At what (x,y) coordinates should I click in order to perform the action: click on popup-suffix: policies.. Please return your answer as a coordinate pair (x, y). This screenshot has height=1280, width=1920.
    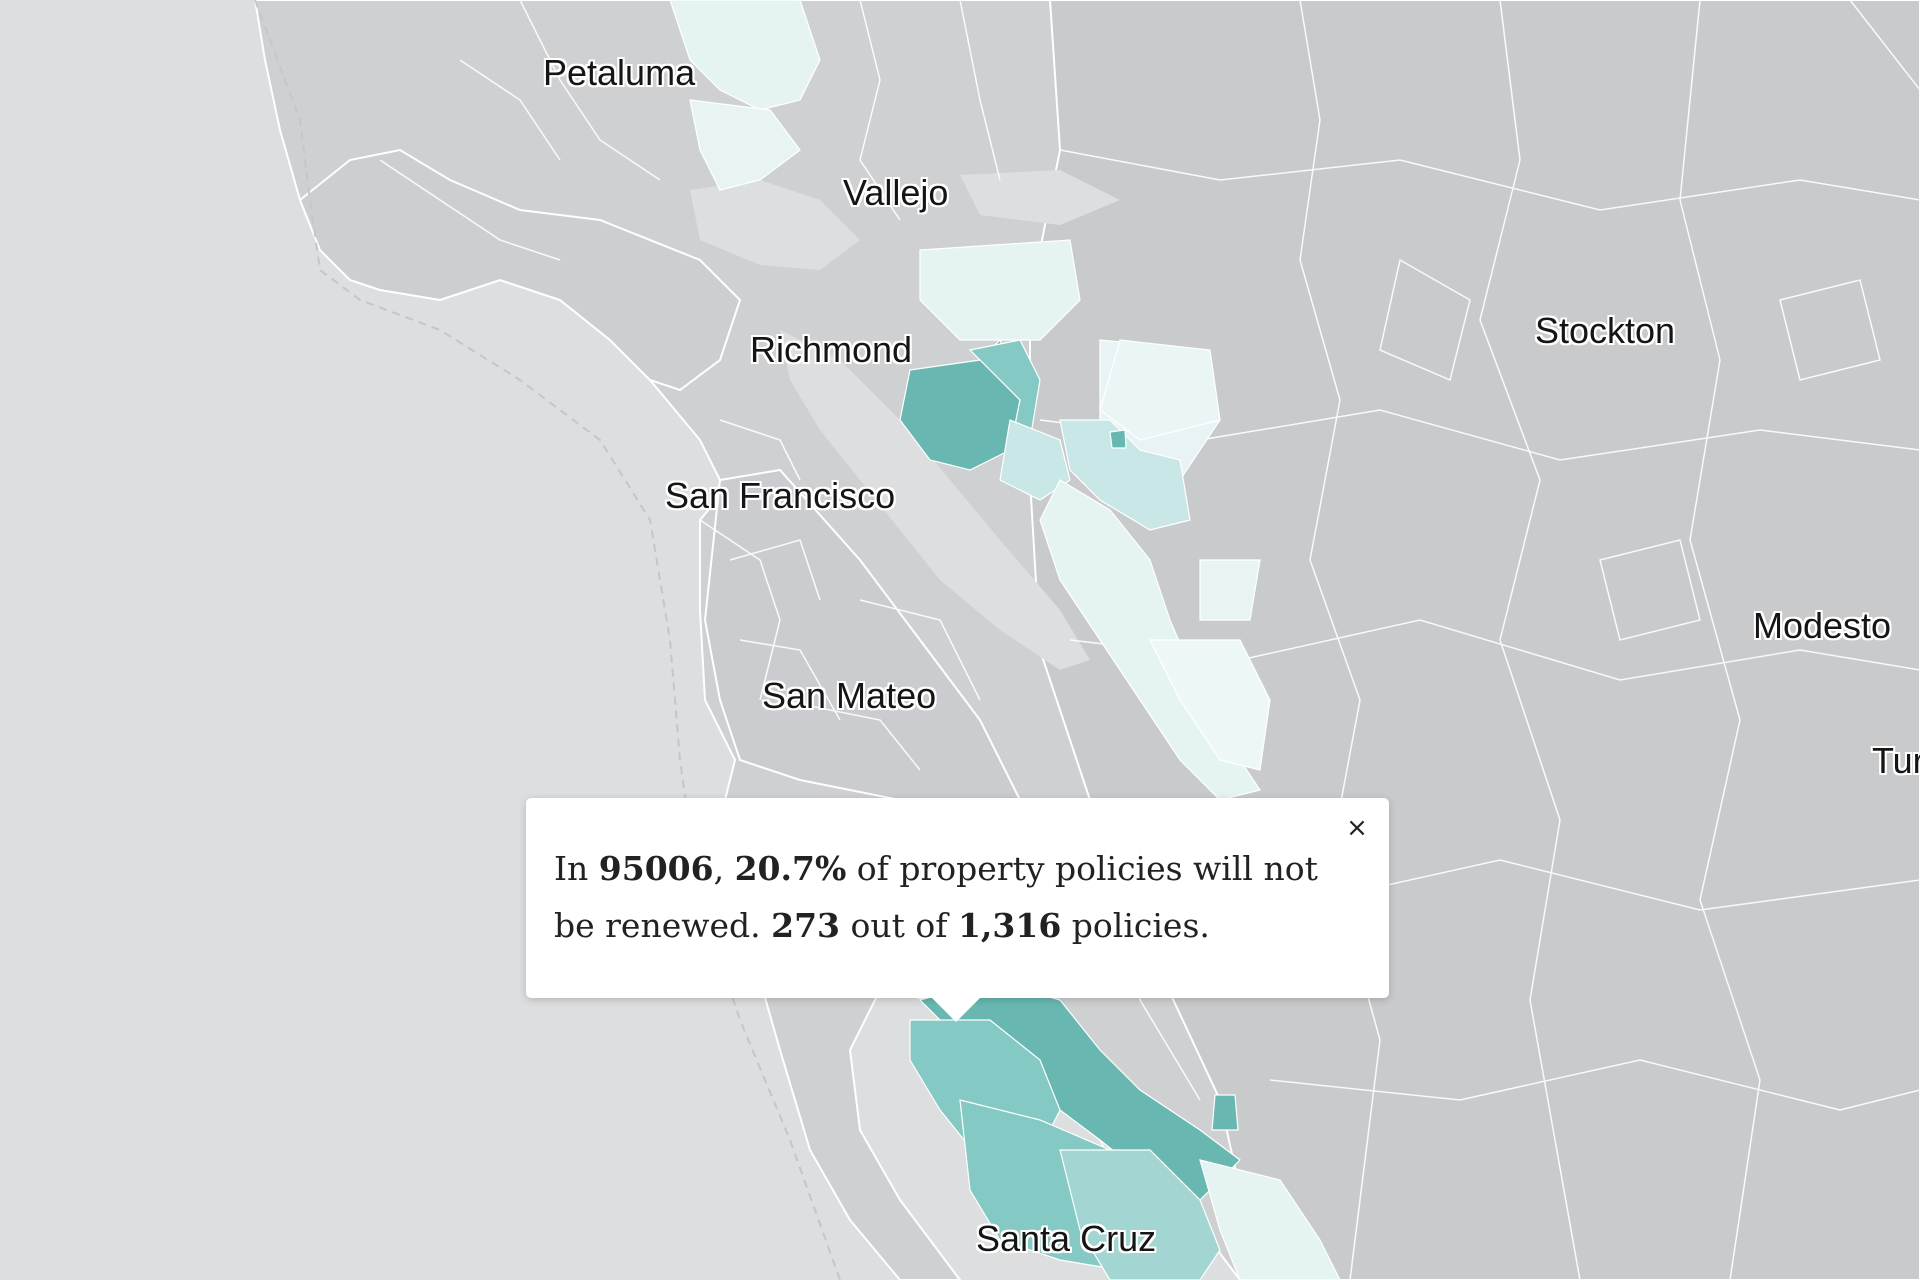
    Looking at the image, I should click on (1135, 925).